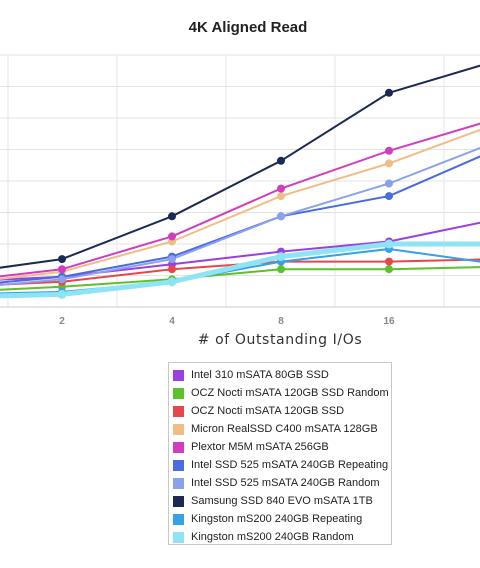  I want to click on legend-label: OCZ Nocti mSATA 120GB SSD, so click(268, 411).